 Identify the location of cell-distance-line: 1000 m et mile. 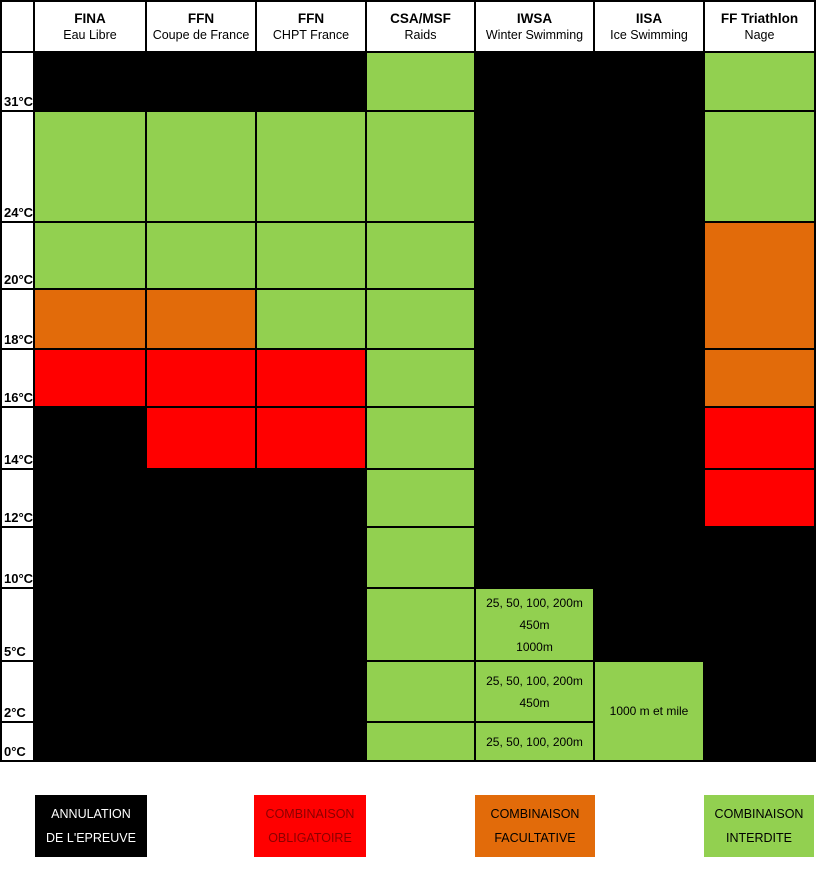
(649, 711).